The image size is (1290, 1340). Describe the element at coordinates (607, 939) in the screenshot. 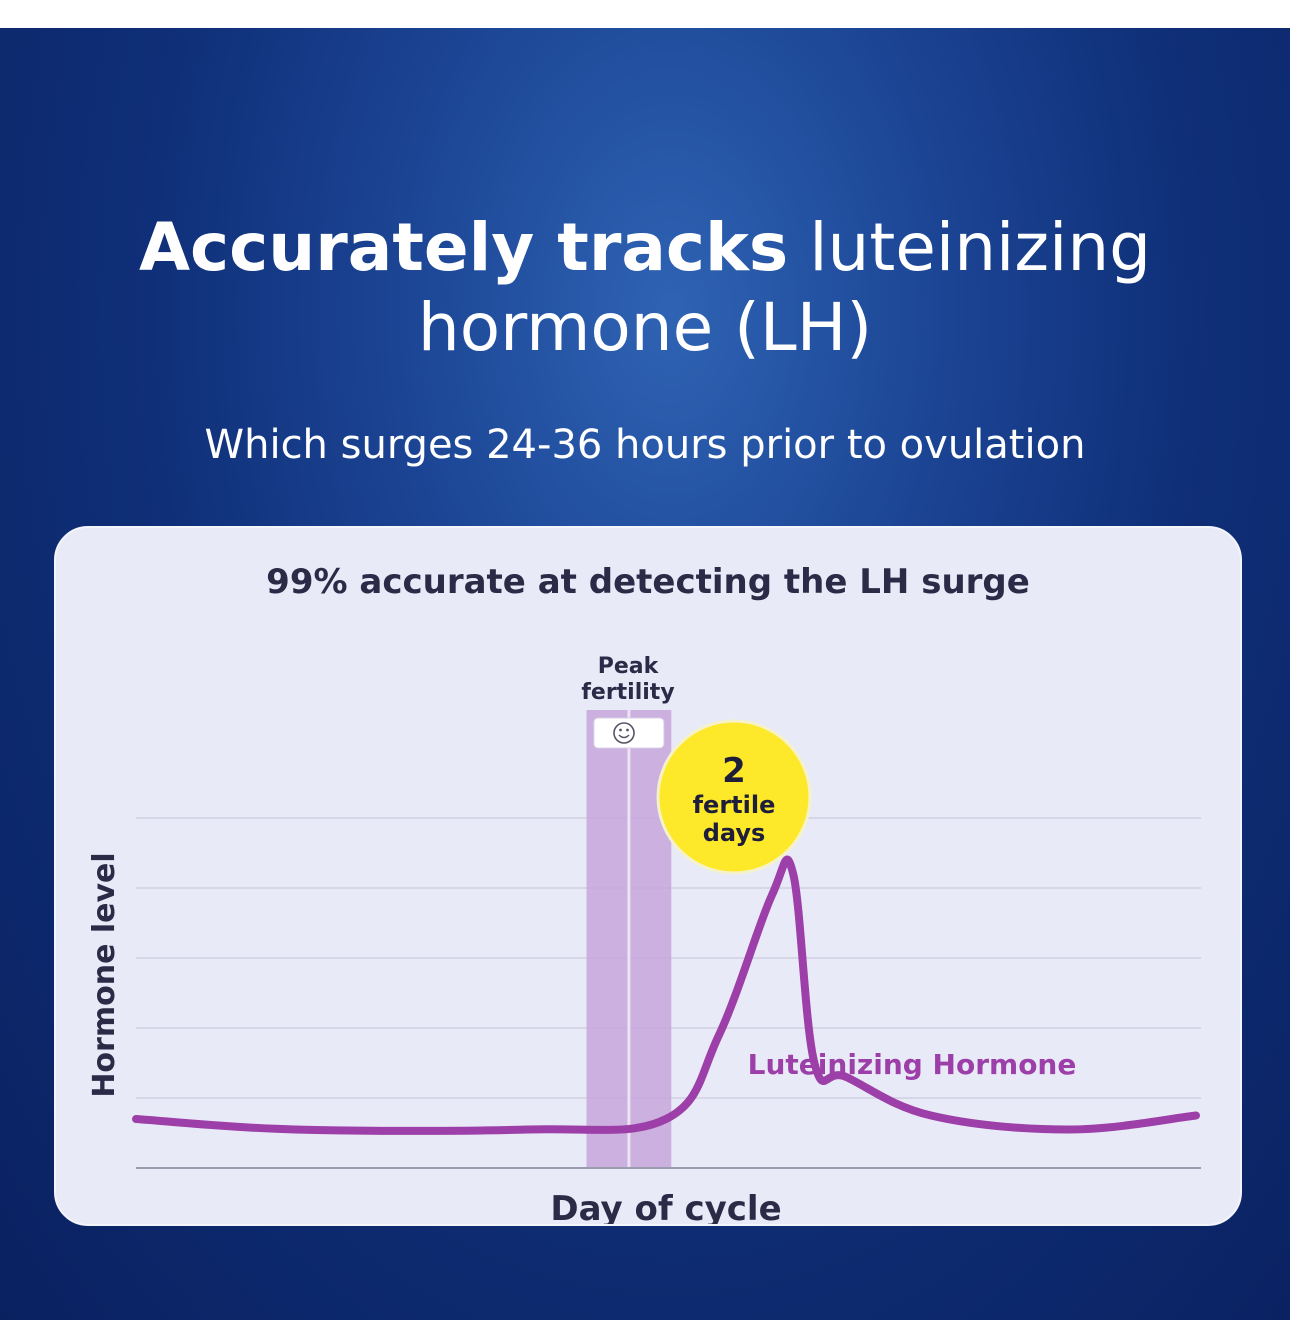

I see `band-left` at that location.